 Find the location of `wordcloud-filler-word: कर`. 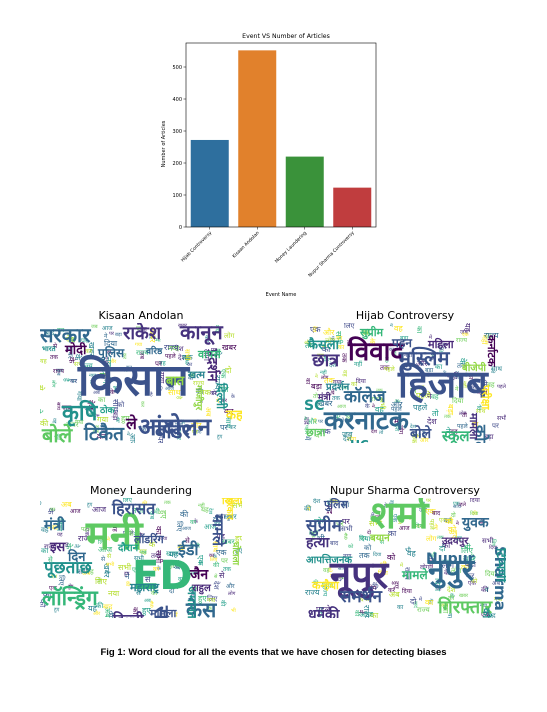

wordcloud-filler-word: कर is located at coordinates (89, 351).